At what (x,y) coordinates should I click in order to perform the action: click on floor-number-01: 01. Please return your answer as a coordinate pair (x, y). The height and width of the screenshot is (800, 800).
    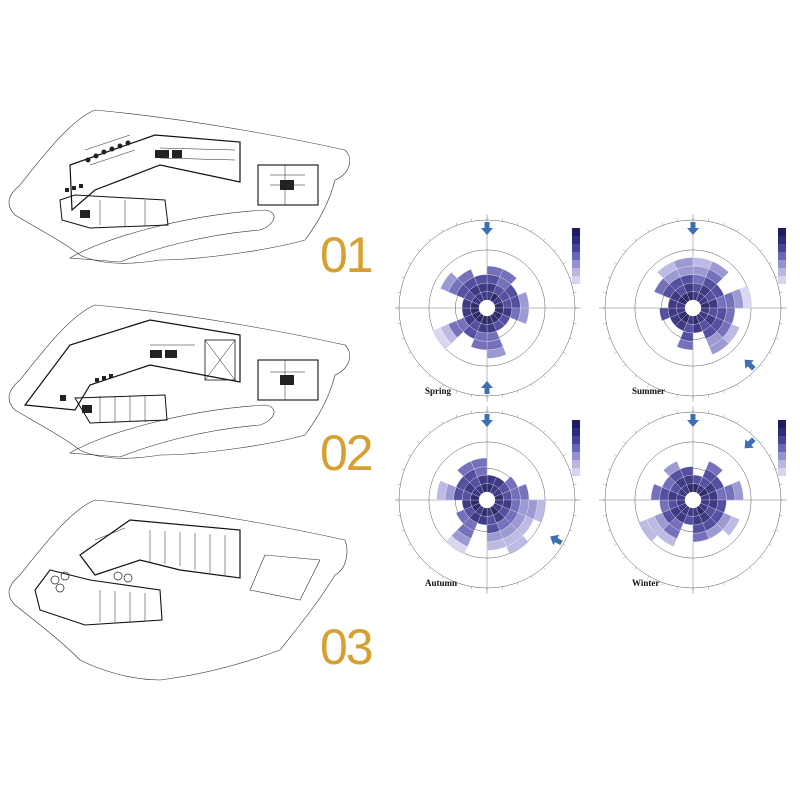
    Looking at the image, I should click on (347, 255).